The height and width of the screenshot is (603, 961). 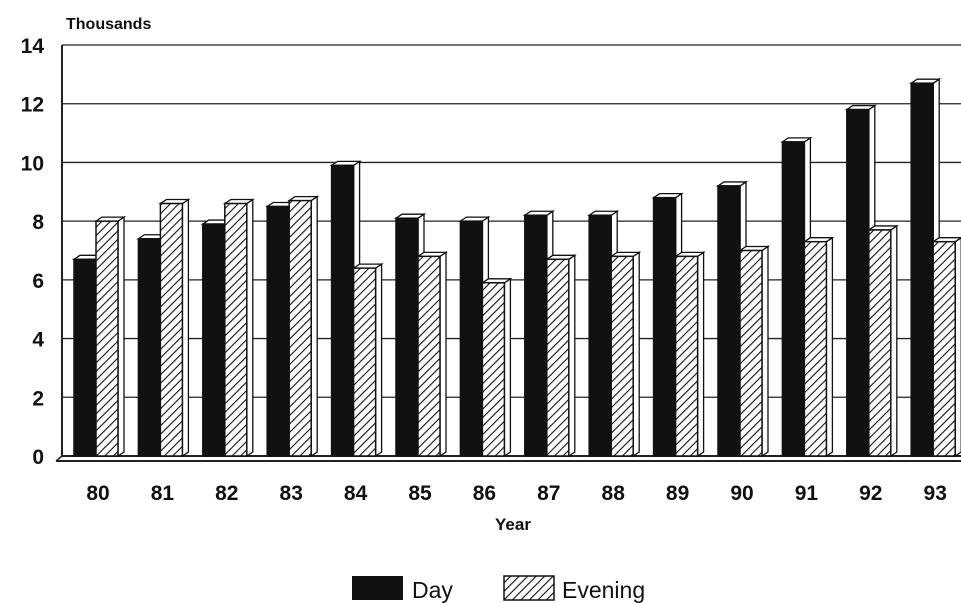 What do you see at coordinates (356, 493) in the screenshot?
I see `x-tick-label: 84` at bounding box center [356, 493].